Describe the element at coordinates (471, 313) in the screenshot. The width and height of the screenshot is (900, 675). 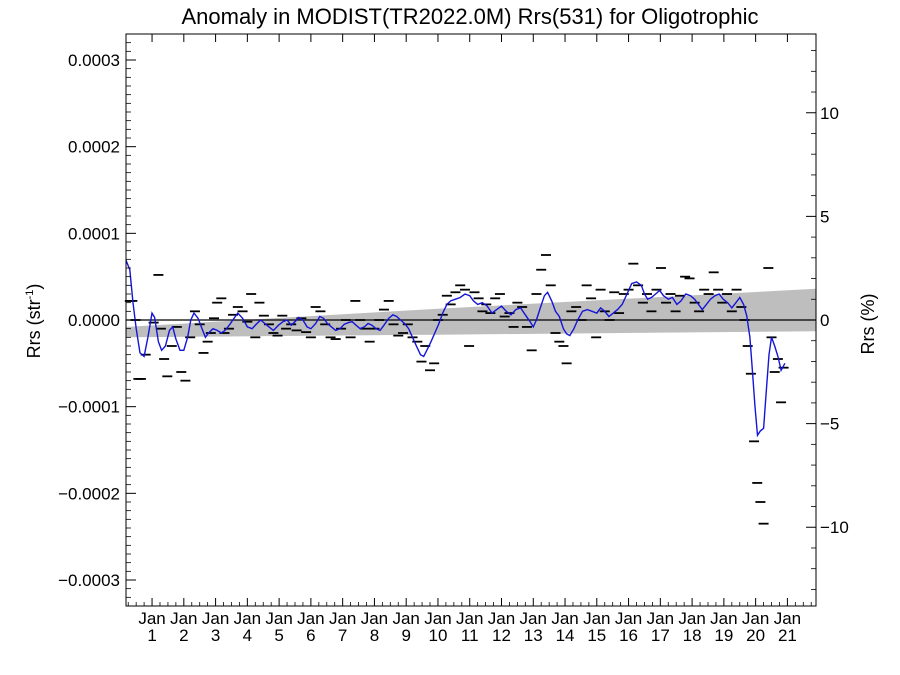
I see `trend-band` at that location.